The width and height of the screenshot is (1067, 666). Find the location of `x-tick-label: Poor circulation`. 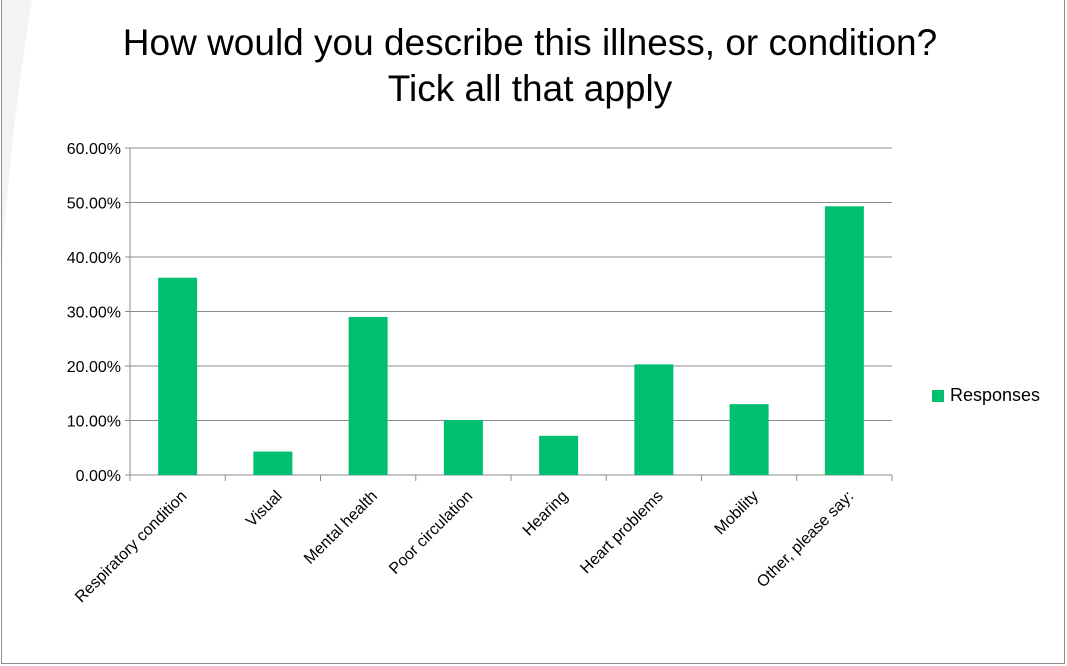

x-tick-label: Poor circulation is located at coordinates (431, 533).